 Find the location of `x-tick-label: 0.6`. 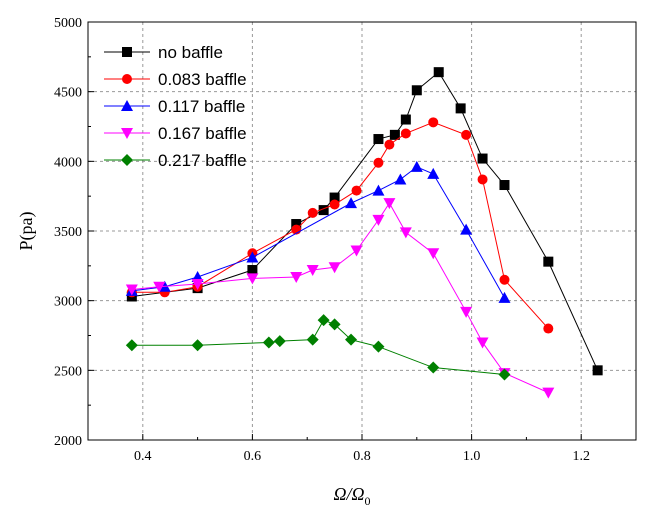

x-tick-label: 0.6 is located at coordinates (253, 456).